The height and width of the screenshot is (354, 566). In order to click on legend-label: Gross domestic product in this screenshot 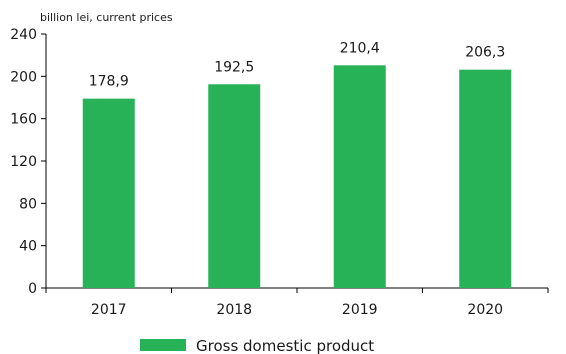, I will do `click(285, 345)`.